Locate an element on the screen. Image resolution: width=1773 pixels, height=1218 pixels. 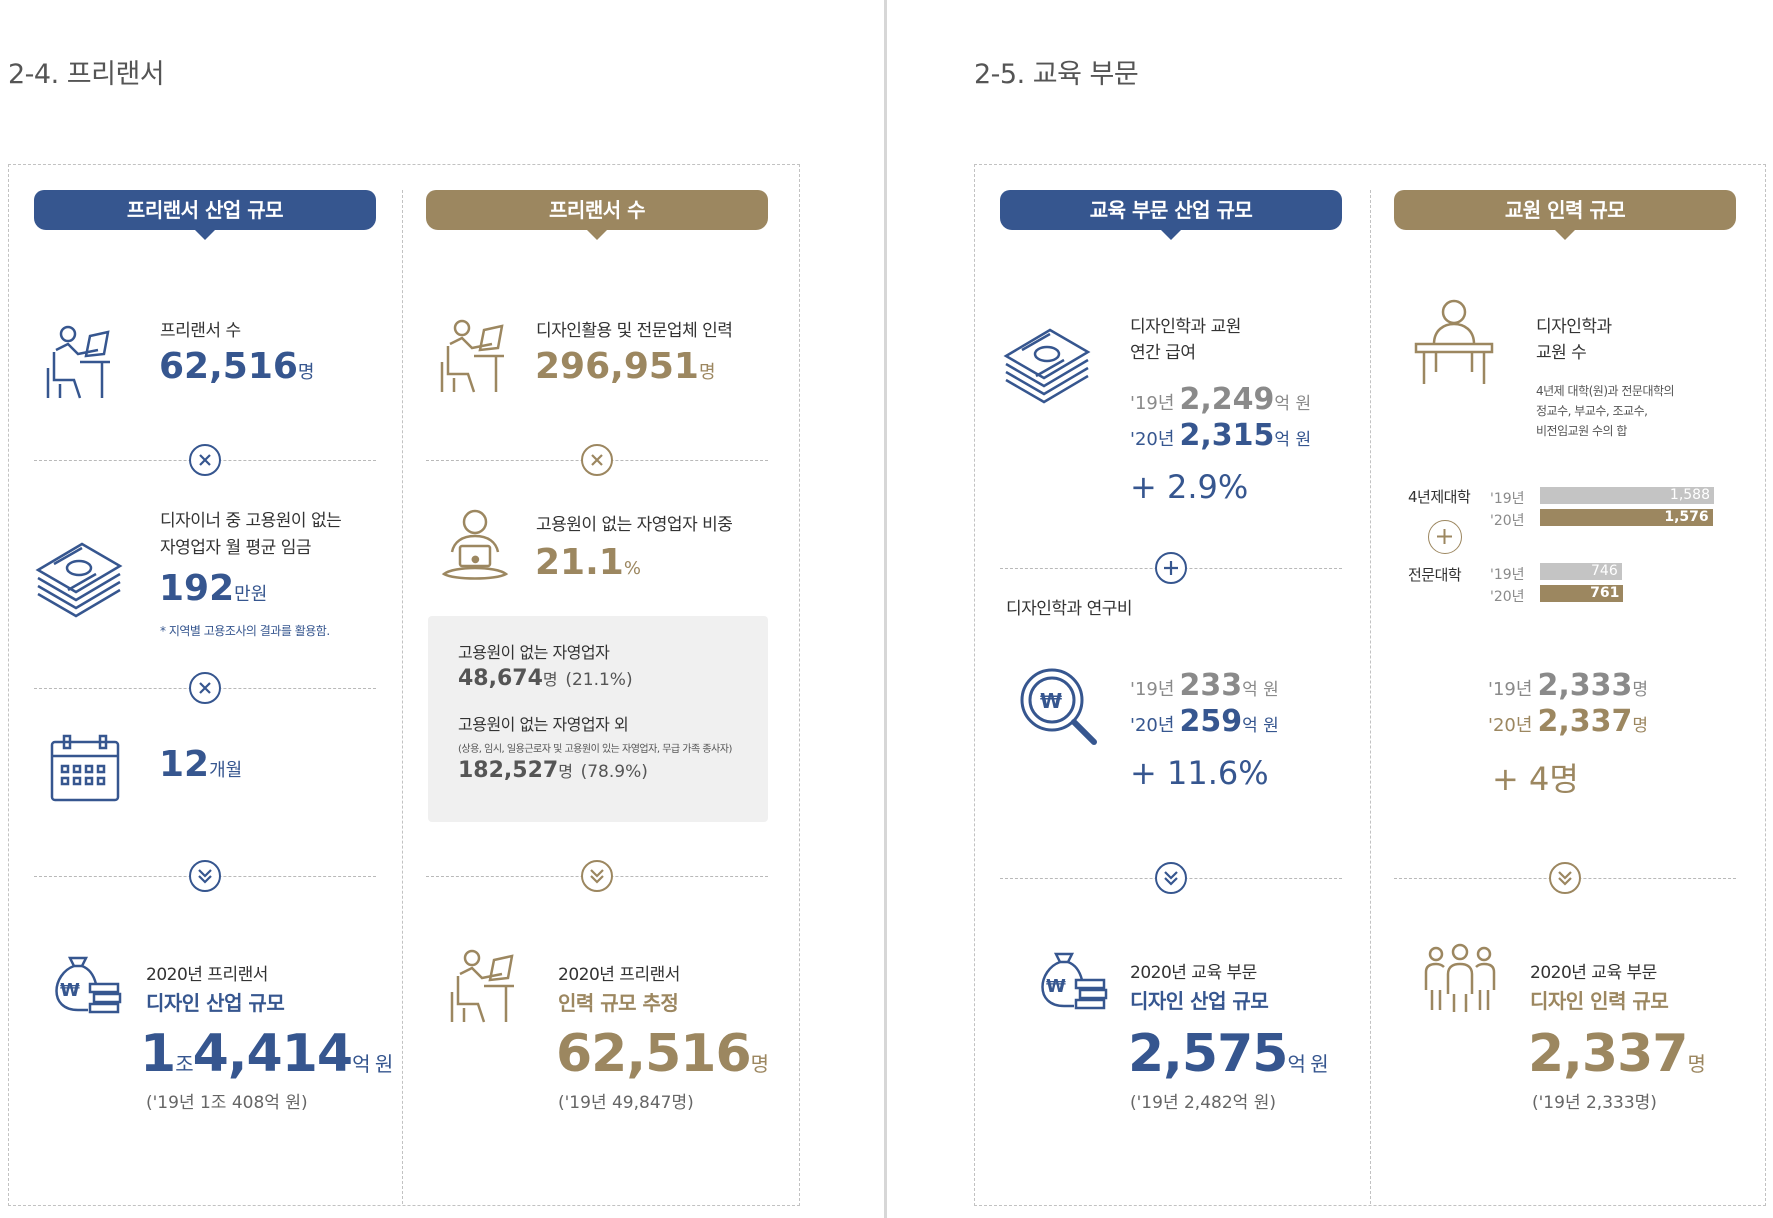
education-industry-value: 2,575억 원 is located at coordinates (1228, 1054).